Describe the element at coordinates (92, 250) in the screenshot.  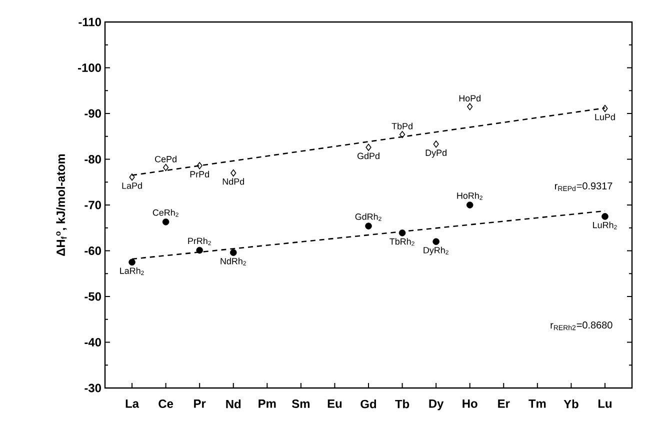
I see `y-tick-label: -60` at that location.